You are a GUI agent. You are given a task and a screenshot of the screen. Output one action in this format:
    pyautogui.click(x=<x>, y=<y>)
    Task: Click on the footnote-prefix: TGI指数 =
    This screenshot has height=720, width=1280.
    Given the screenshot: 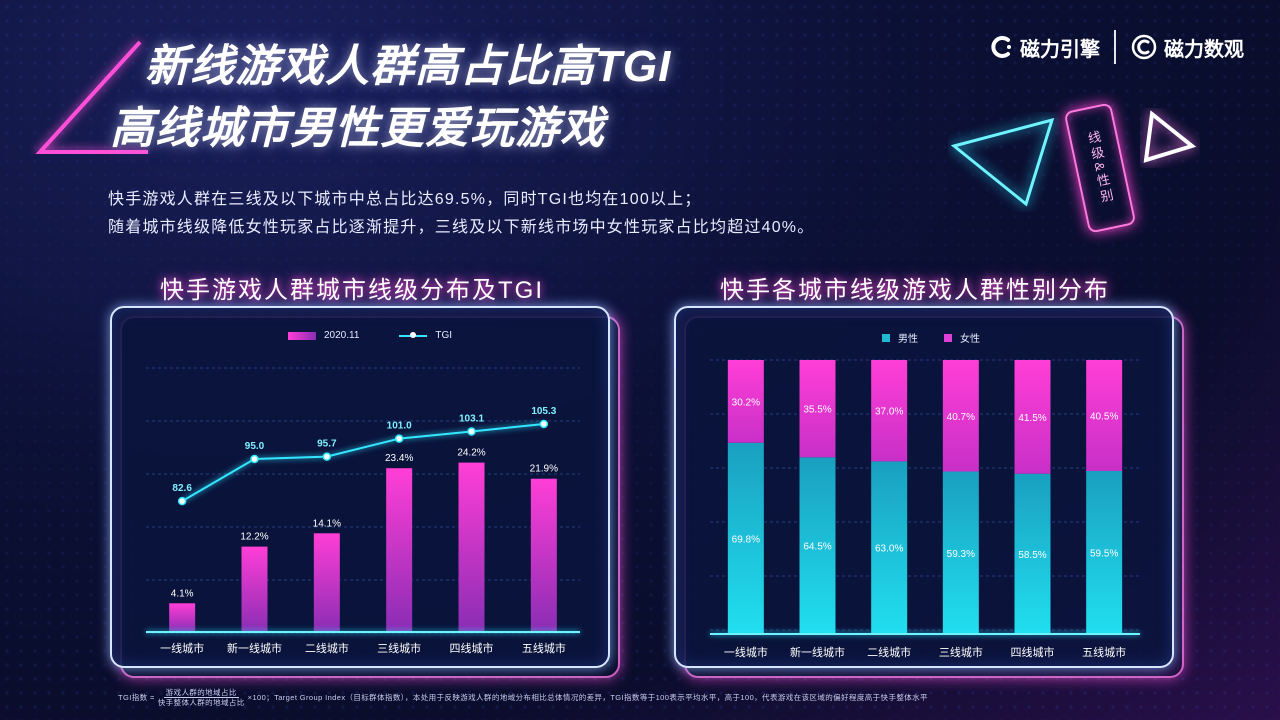 What is the action you would take?
    pyautogui.click(x=136, y=697)
    